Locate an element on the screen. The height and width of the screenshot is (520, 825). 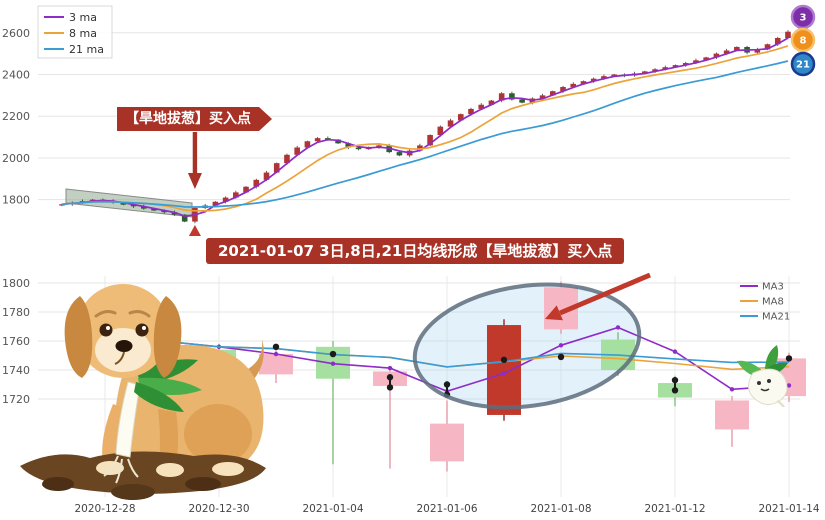
ma-end-badge-21: 21 is located at coordinates (803, 64).